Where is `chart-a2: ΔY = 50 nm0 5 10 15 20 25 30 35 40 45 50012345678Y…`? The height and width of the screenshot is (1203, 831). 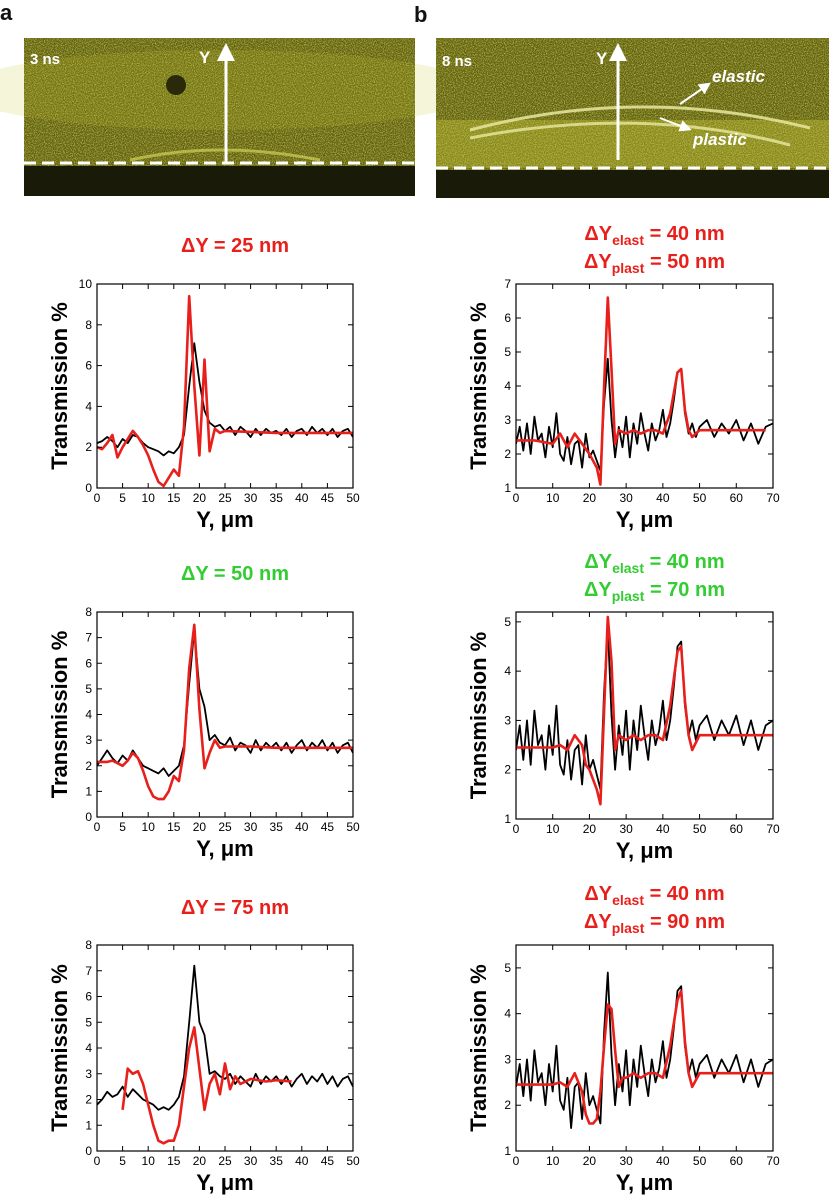 chart-a2: ΔY = 50 nm0 5 10 15 20 25 30 35 40 45 50012345678Y… is located at coordinates (203, 712).